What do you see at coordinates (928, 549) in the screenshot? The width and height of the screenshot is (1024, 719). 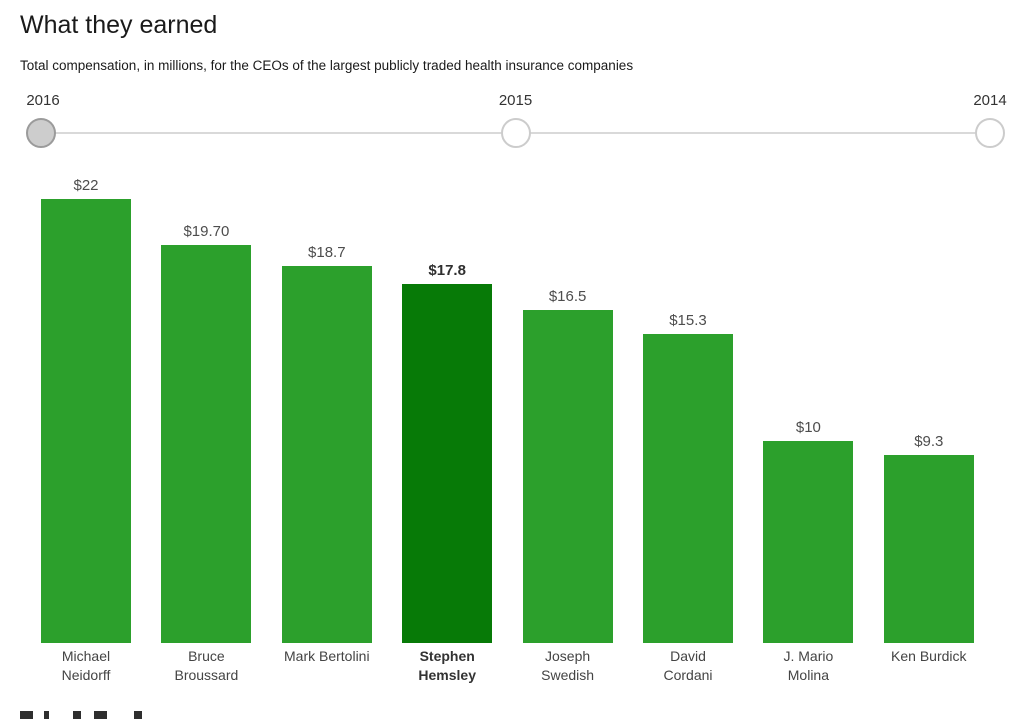 I see `bar-ken-burdick` at bounding box center [928, 549].